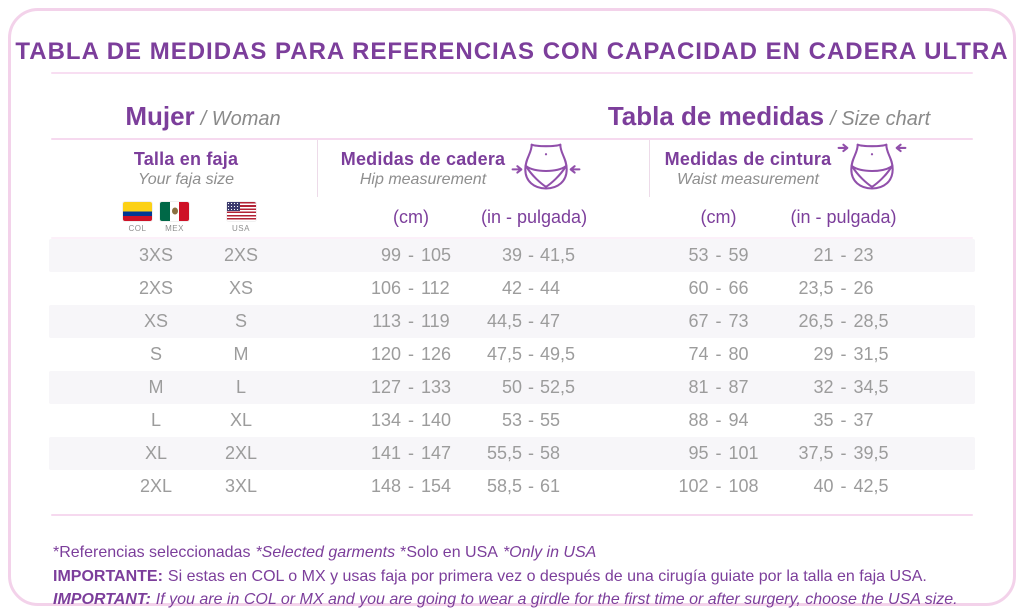  I want to click on cell-hip-cm: 106-112, so click(410, 288).